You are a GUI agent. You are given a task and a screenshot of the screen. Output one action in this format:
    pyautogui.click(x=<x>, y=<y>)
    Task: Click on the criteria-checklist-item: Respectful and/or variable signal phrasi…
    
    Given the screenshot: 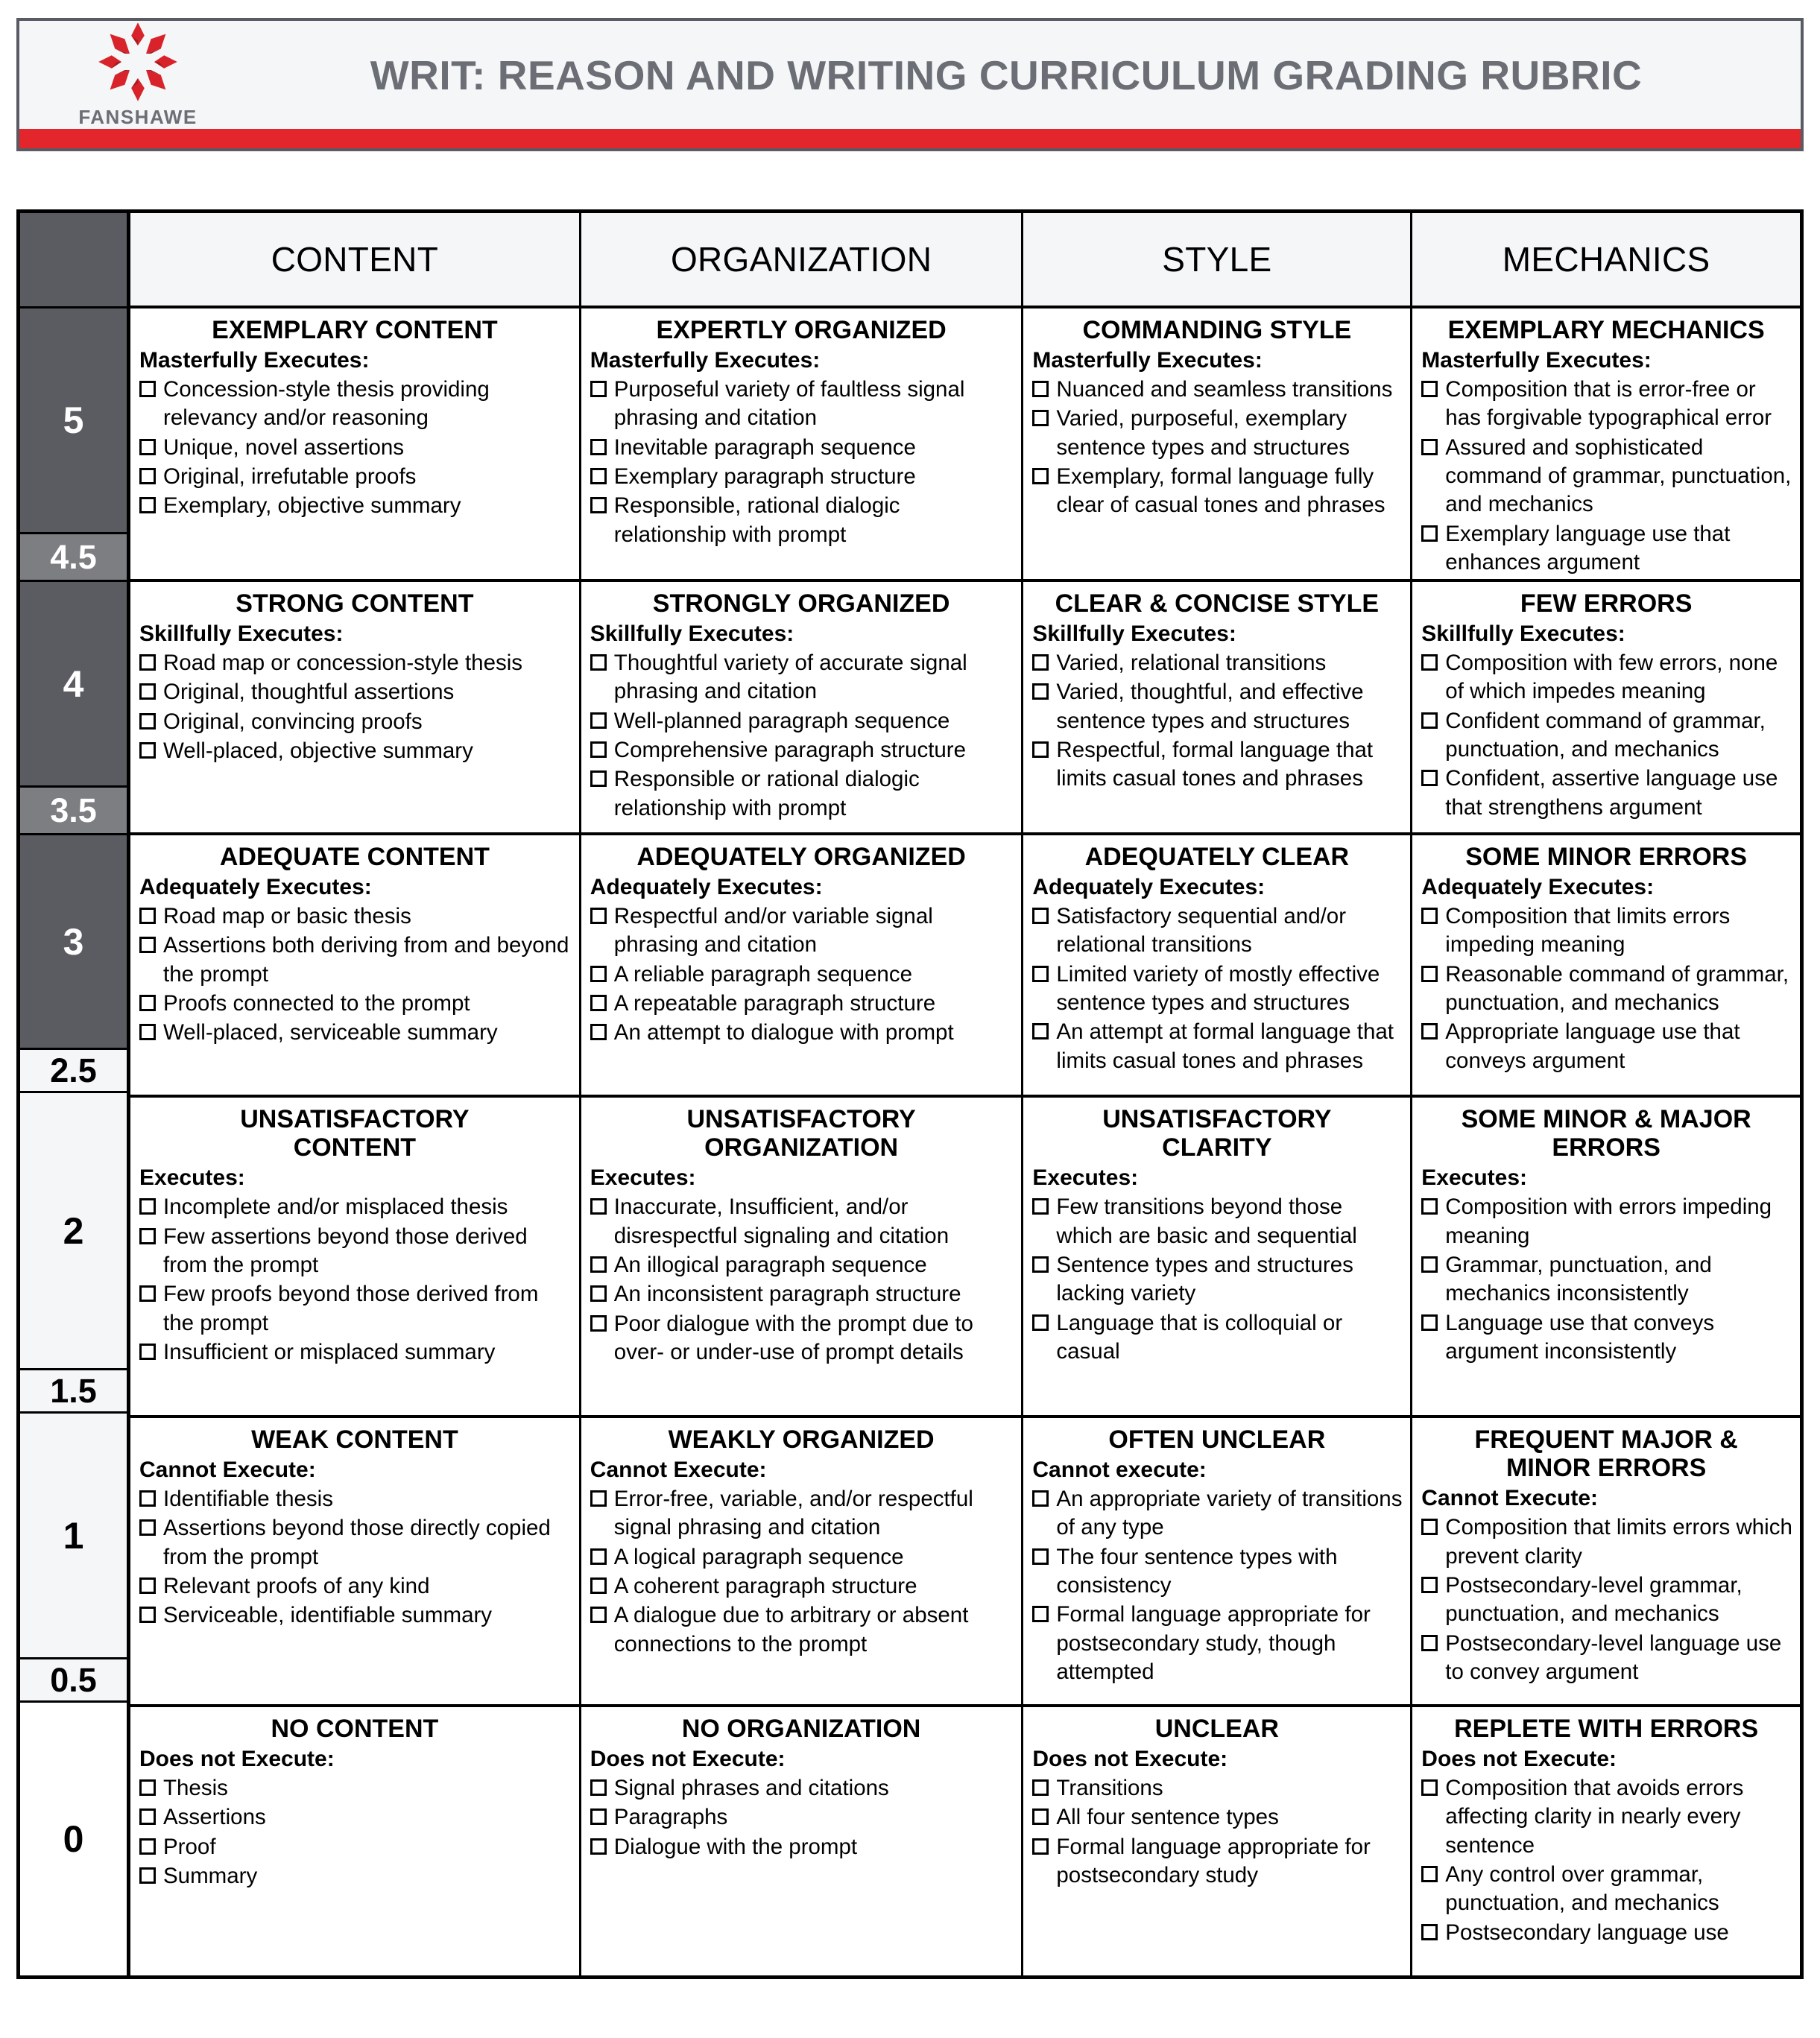 What is the action you would take?
    pyautogui.click(x=801, y=931)
    